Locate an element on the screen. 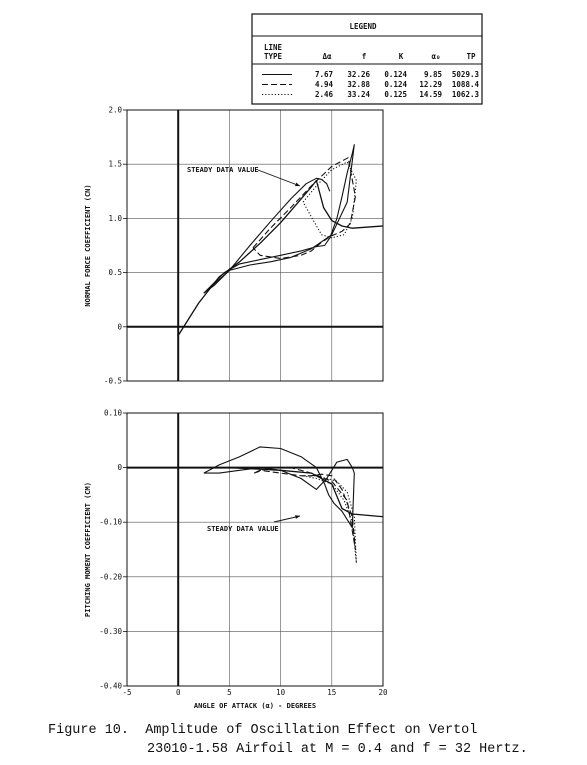  y-tick-label: -0.20 is located at coordinates (110, 576).